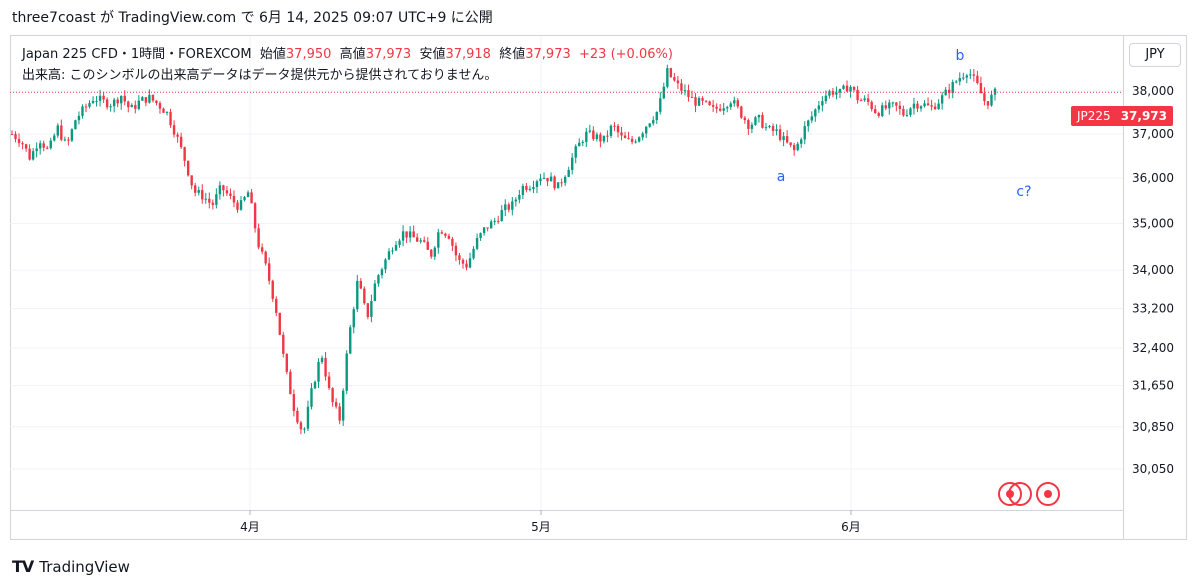 The image size is (1200, 587). I want to click on tradingview-logo-icon: TV, so click(23, 566).